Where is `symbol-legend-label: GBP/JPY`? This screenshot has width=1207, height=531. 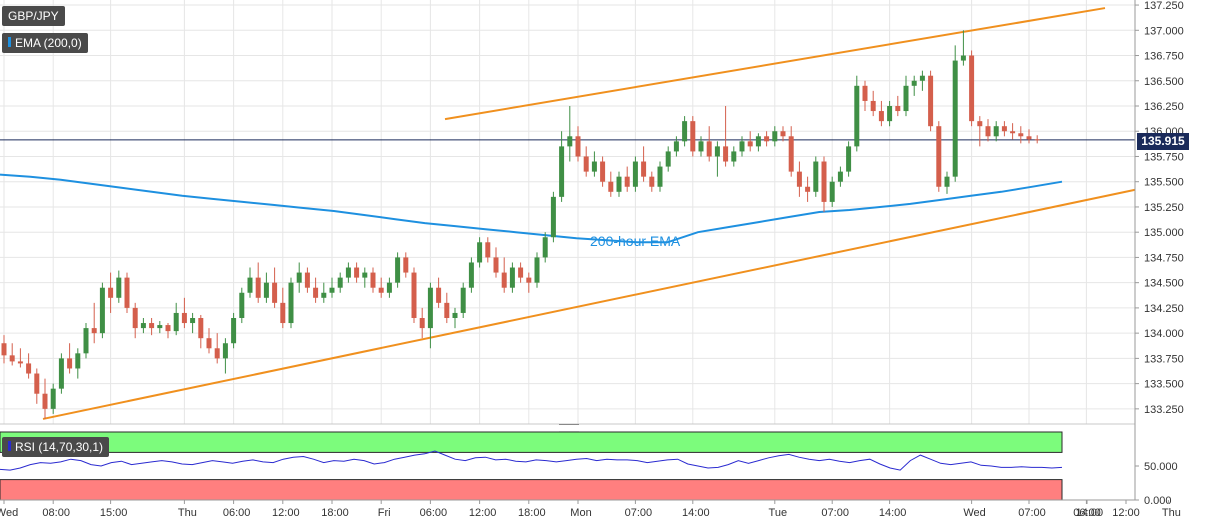 symbol-legend-label: GBP/JPY is located at coordinates (33, 16).